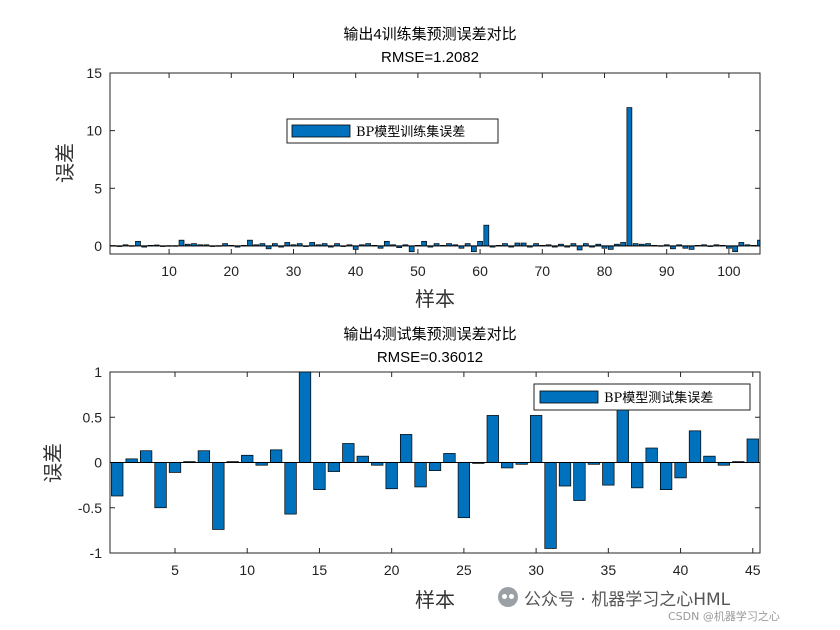 This screenshot has width=840, height=630. What do you see at coordinates (175, 570) in the screenshot?
I see `x-tick-label: 5` at bounding box center [175, 570].